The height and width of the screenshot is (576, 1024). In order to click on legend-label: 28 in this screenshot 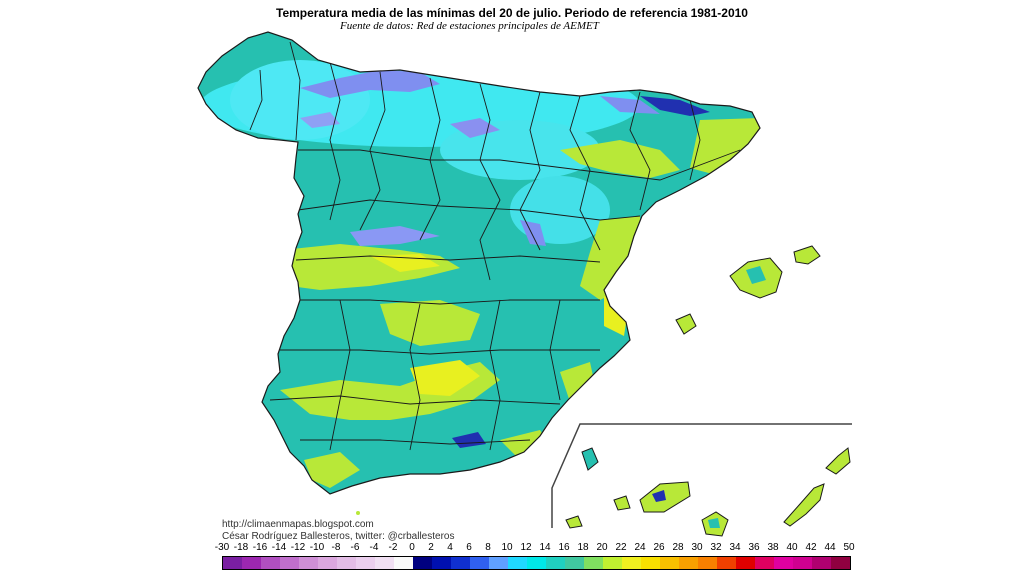, I will do `click(678, 547)`.